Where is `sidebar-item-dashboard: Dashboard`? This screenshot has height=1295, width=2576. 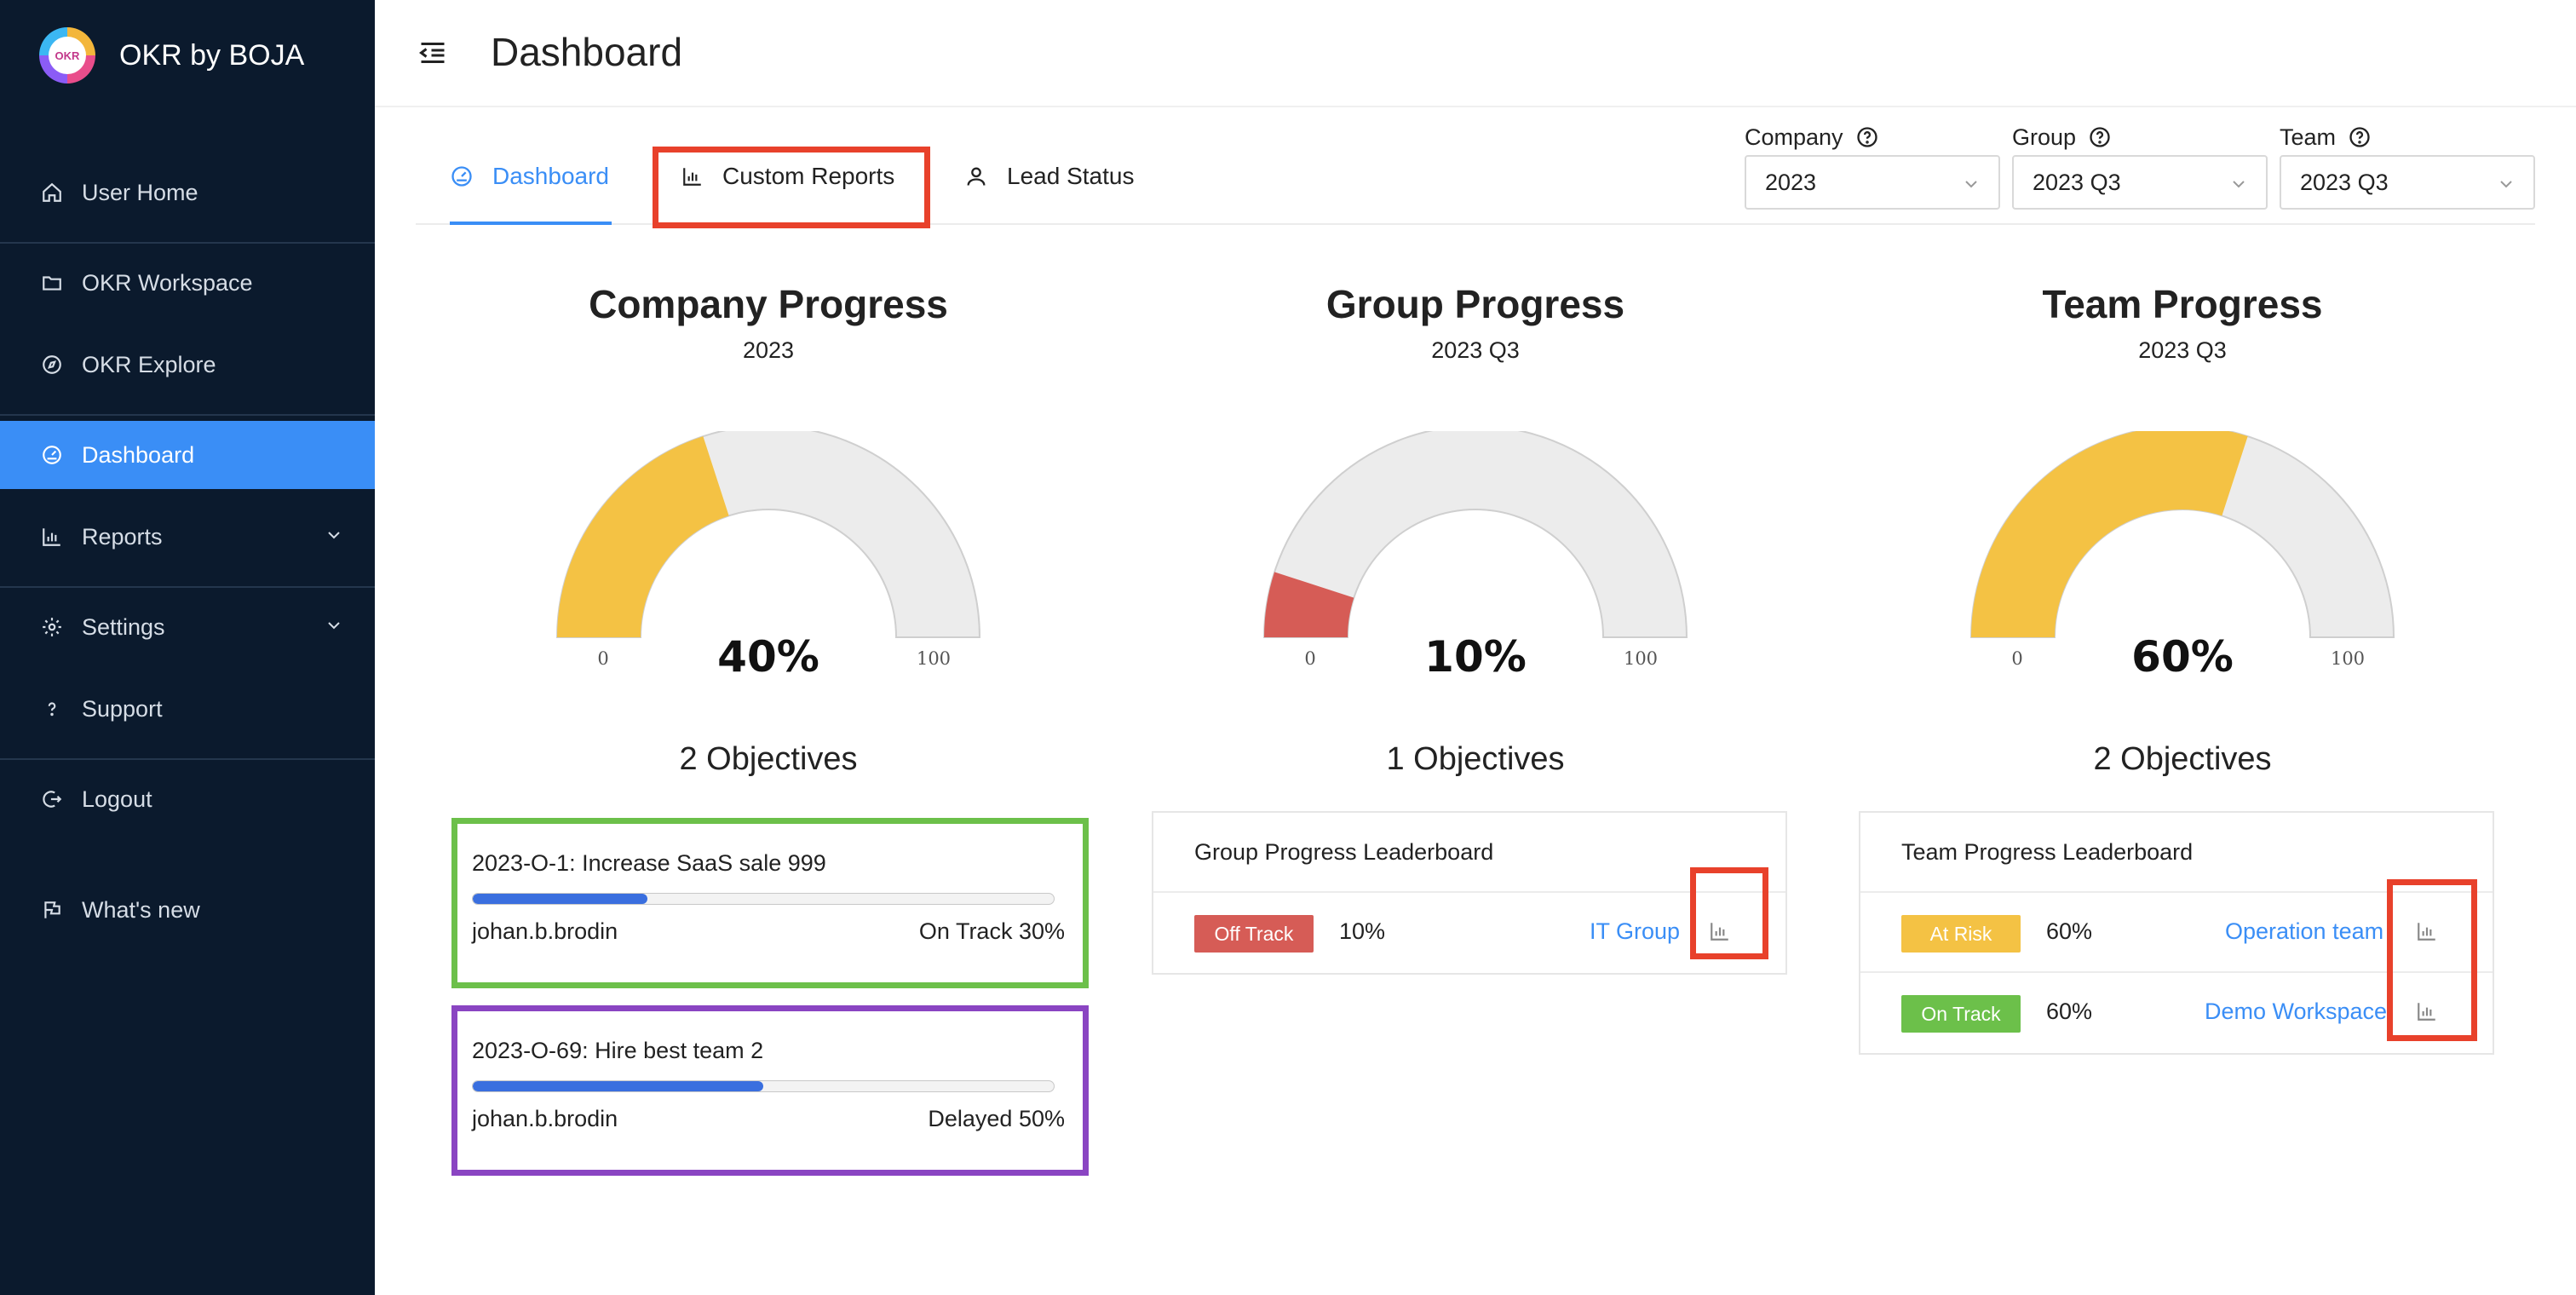 sidebar-item-dashboard: Dashboard is located at coordinates (188, 455).